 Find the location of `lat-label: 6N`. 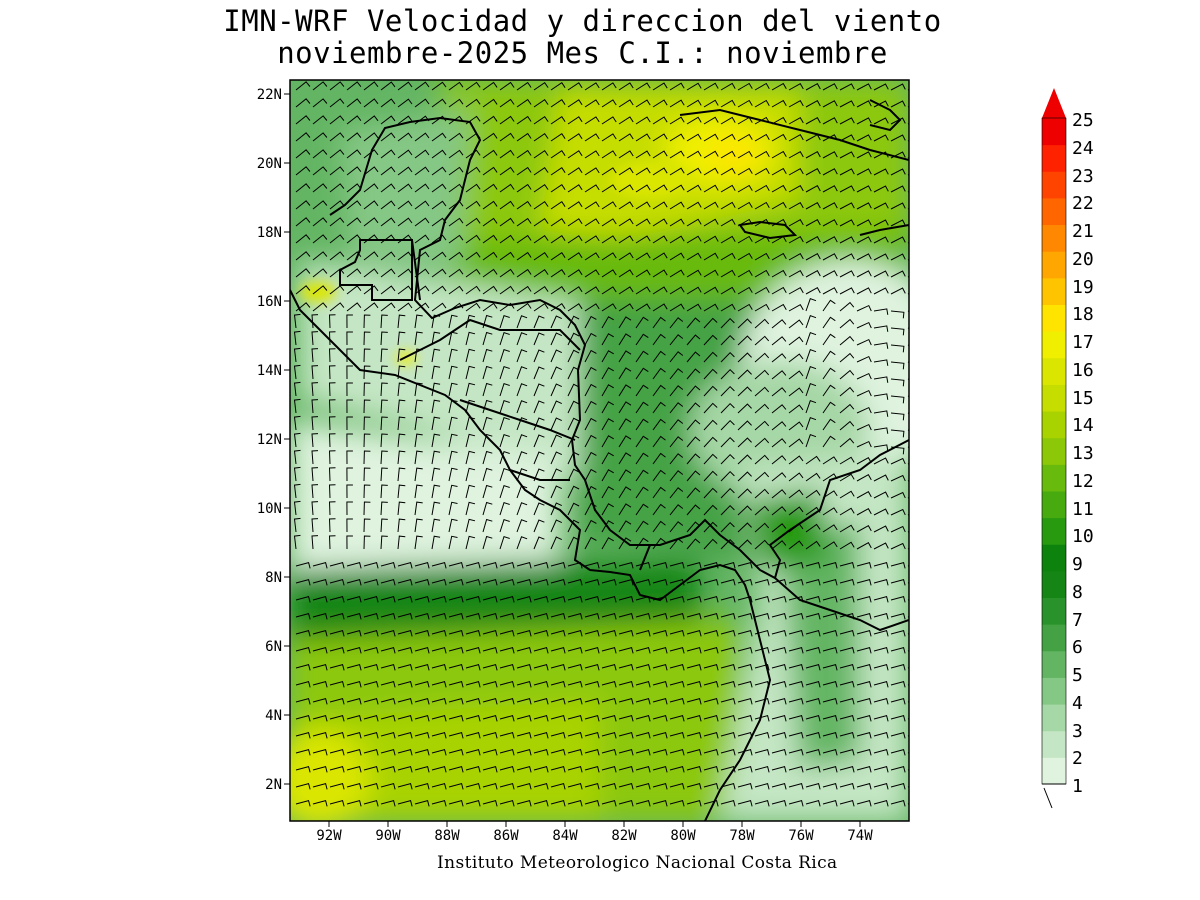

lat-label: 6N is located at coordinates (273, 647).